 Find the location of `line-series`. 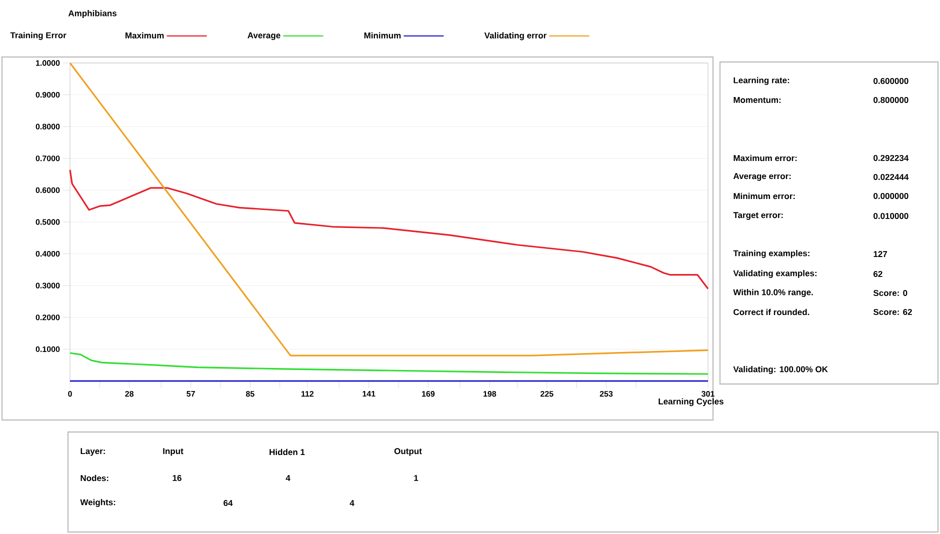

line-series is located at coordinates (389, 363).